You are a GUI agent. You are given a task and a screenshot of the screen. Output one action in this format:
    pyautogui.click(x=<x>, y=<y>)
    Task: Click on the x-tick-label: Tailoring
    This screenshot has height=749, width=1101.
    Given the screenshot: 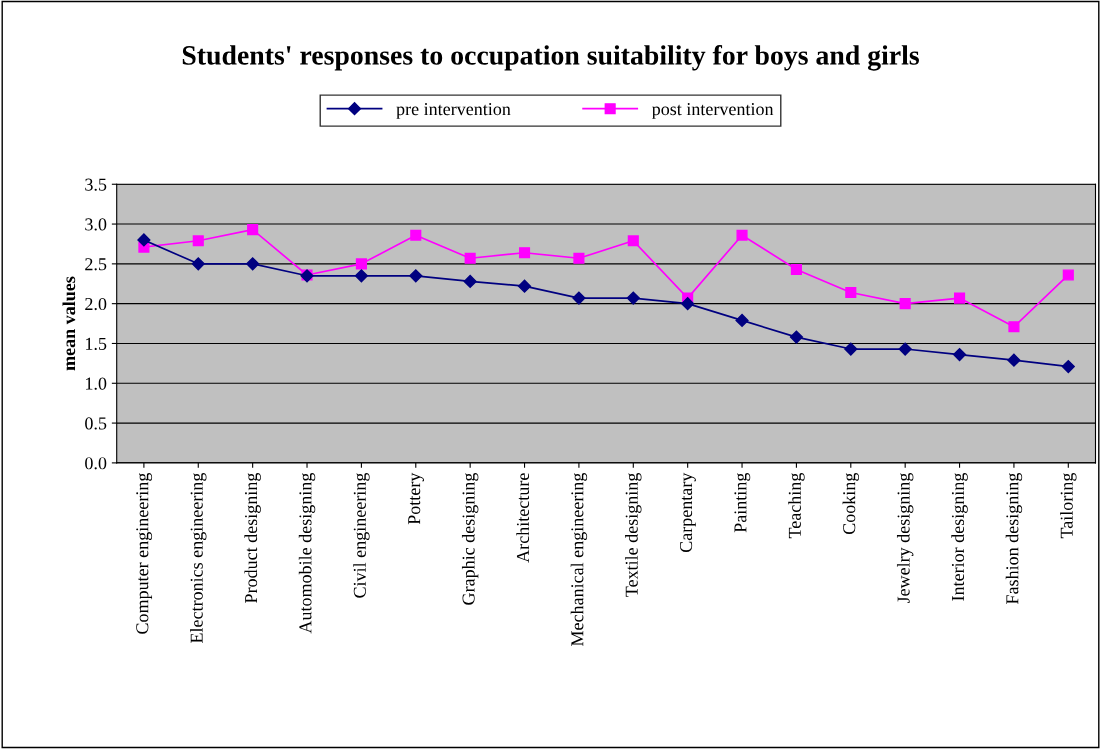 What is the action you would take?
    pyautogui.click(x=1068, y=505)
    